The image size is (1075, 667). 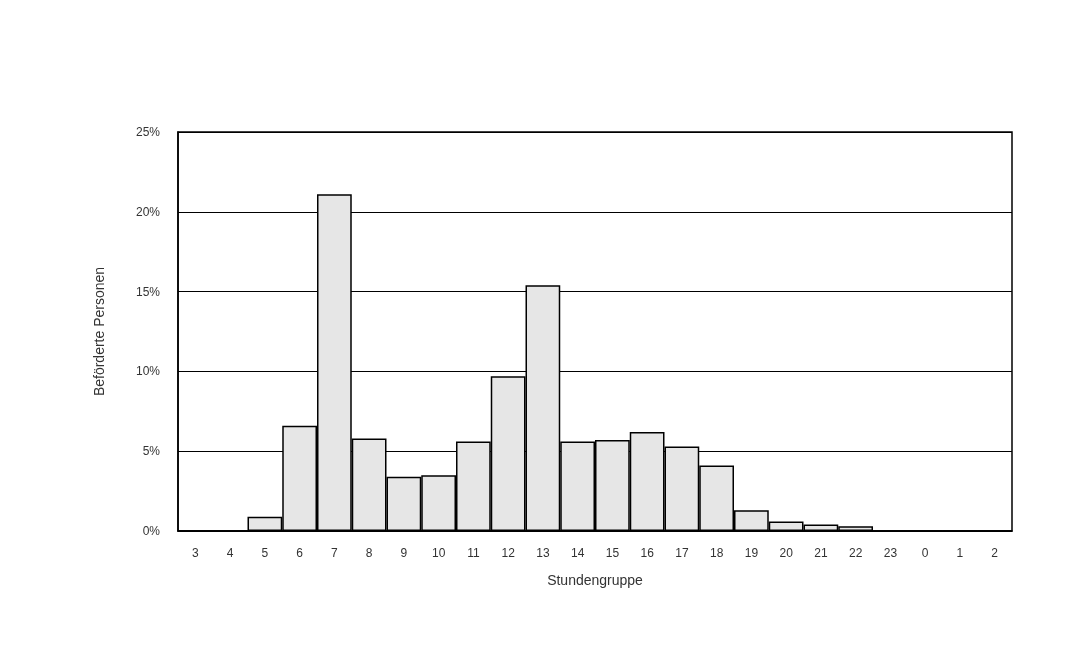 I want to click on y-tick-label: 5%, so click(x=151, y=451).